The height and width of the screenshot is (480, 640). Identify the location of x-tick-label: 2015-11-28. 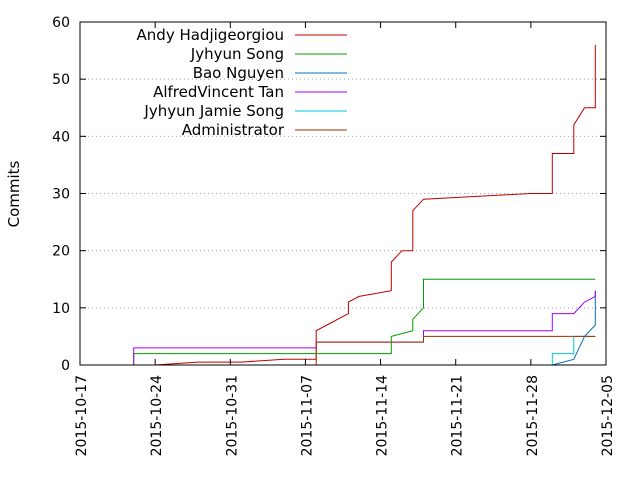
(533, 415).